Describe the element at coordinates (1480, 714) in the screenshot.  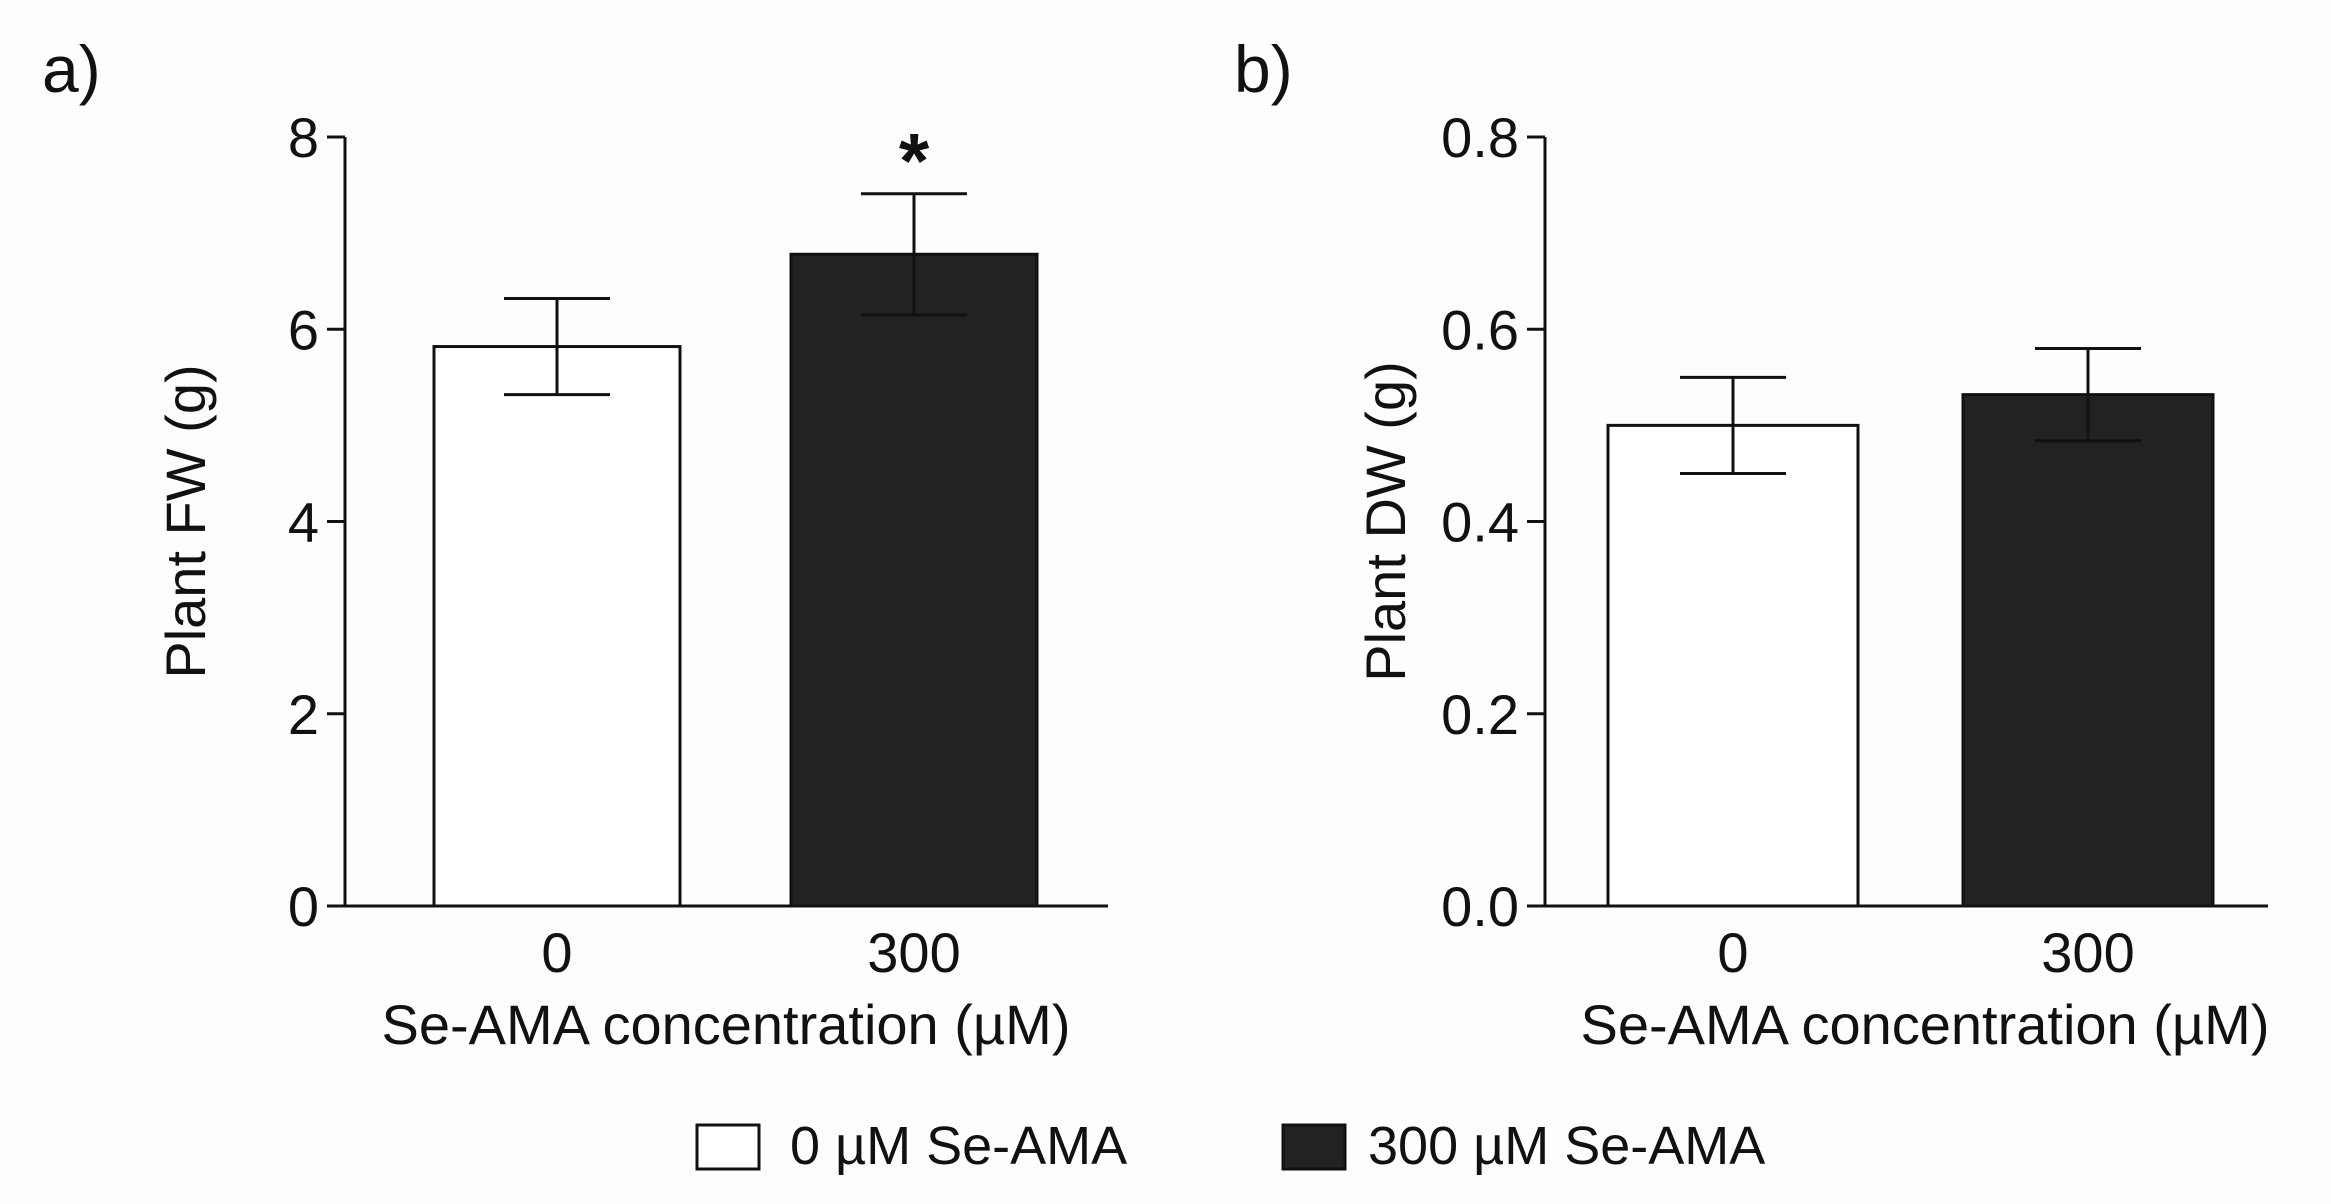
I see `y-tick-label: 0.2` at that location.